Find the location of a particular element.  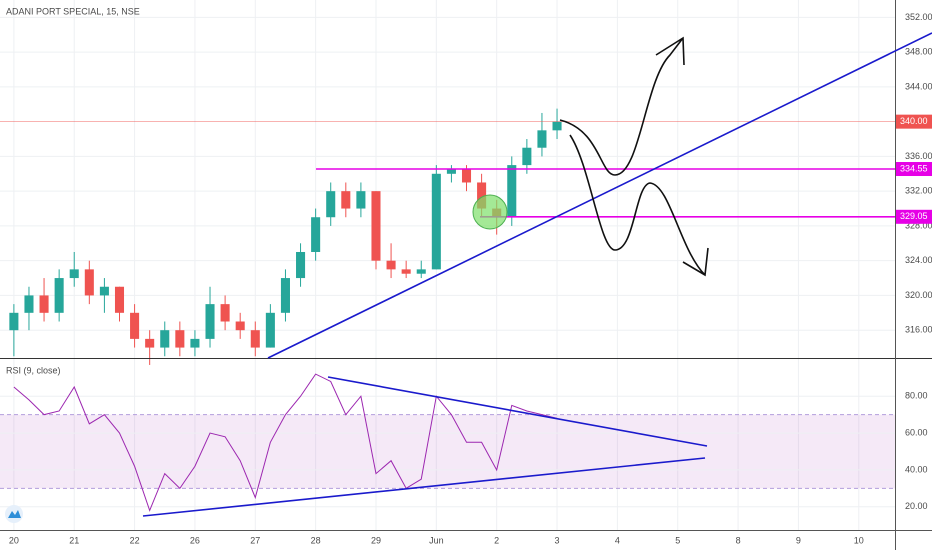

x-tick-label: 3 is located at coordinates (557, 540).